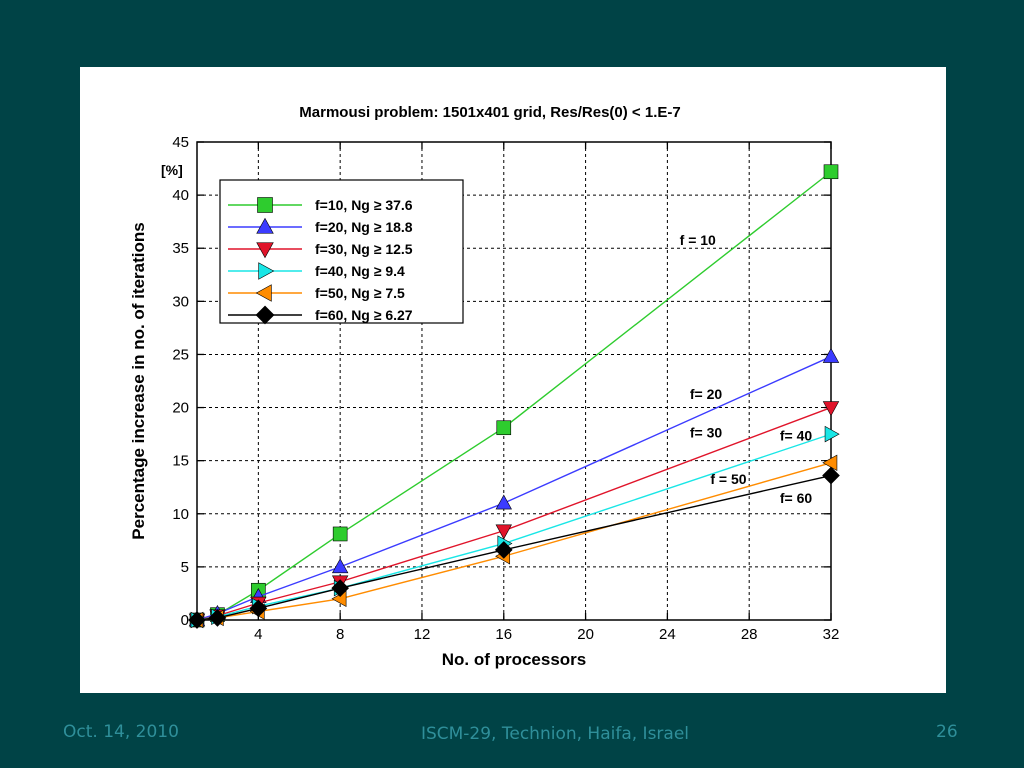 The image size is (1024, 768). Describe the element at coordinates (180, 301) in the screenshot. I see `y-tick-label: 30` at that location.